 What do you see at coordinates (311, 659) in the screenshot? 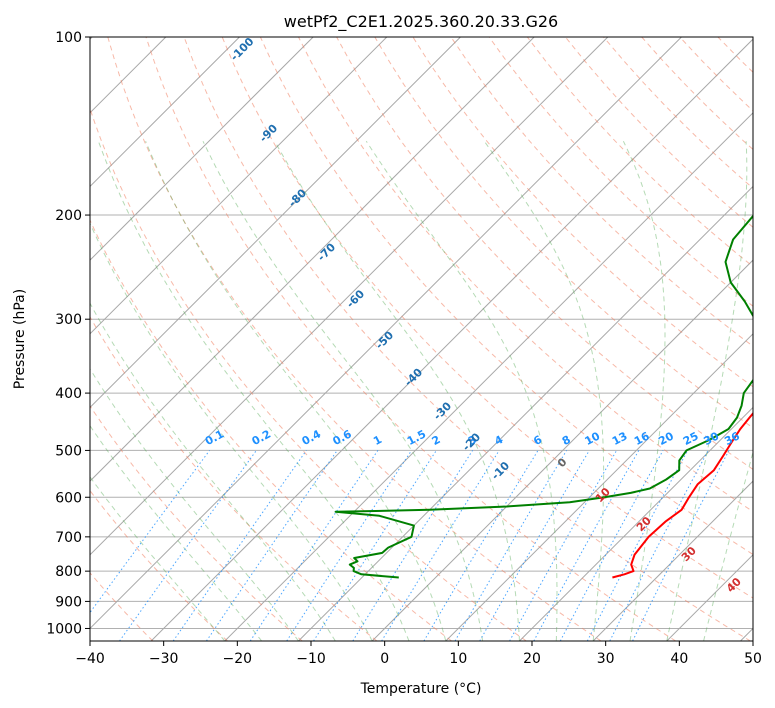
I see `x-tick-label: −10` at bounding box center [311, 659].